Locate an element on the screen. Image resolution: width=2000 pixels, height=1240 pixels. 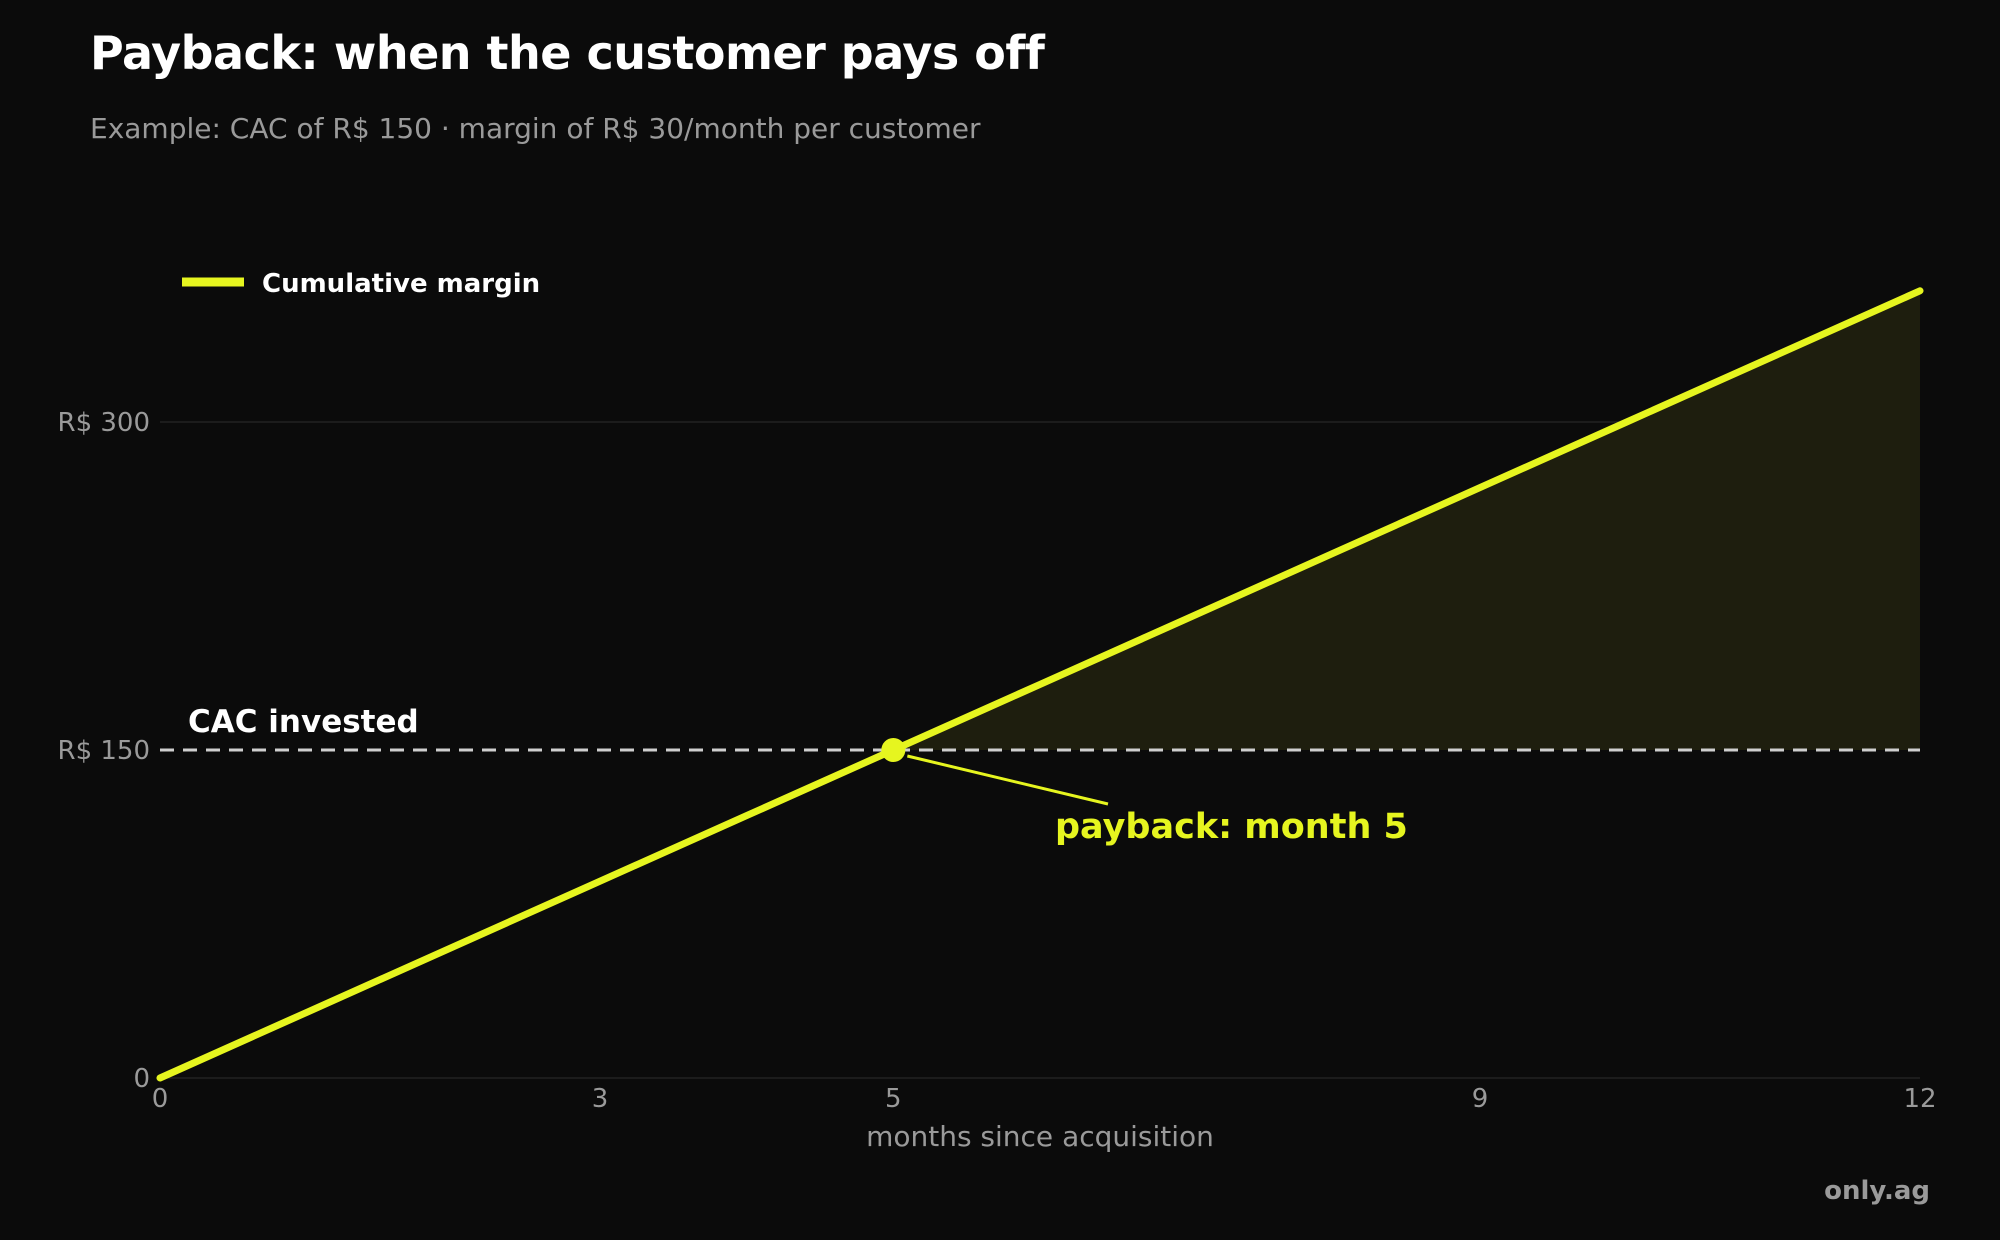
y-tick-label: 0 is located at coordinates (141, 1079).